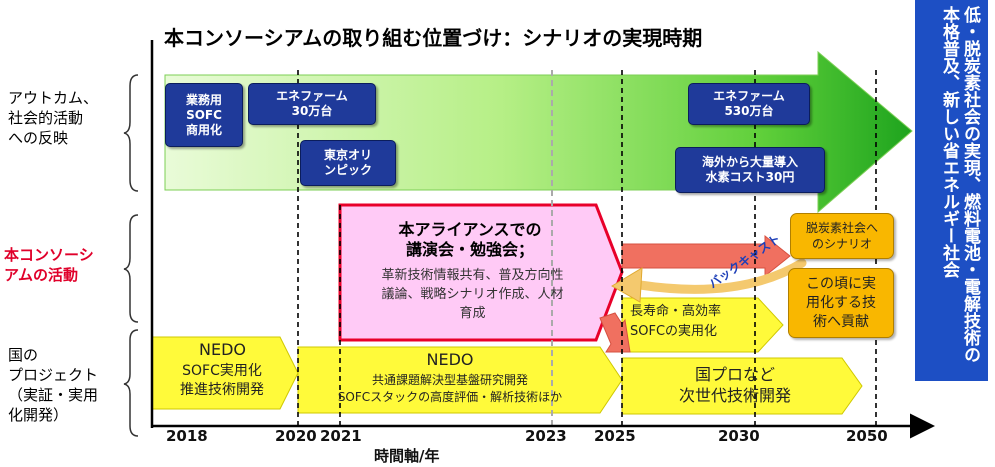 This screenshot has width=995, height=467. I want to click on tick-2023: 2023, so click(546, 436).